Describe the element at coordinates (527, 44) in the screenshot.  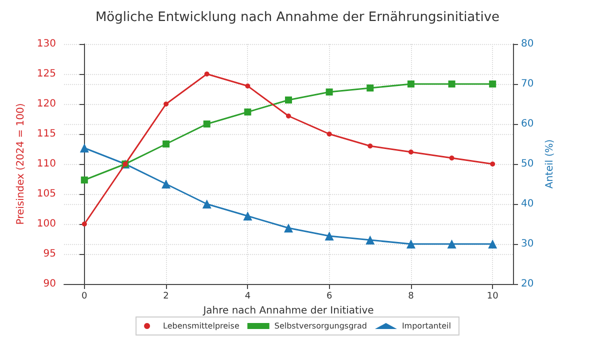
I see `y2-tick-label: 80` at that location.